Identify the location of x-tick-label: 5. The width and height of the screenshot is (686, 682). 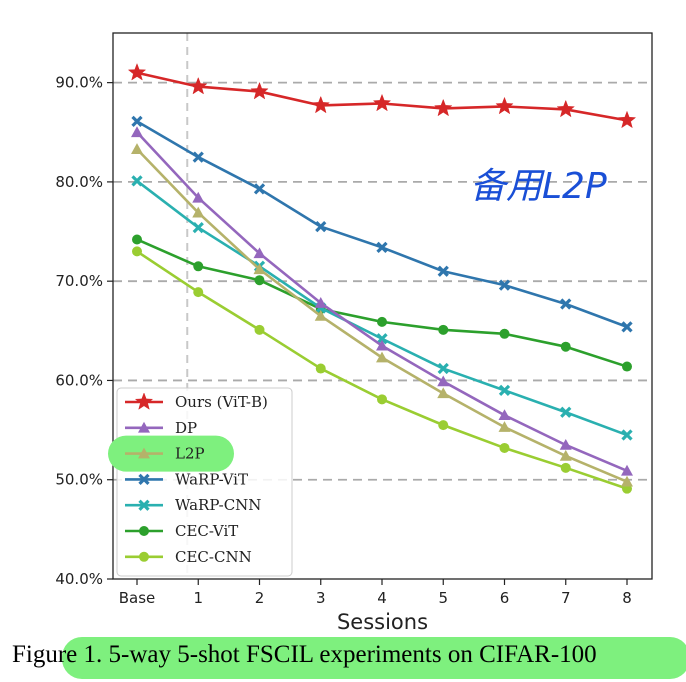
(443, 598).